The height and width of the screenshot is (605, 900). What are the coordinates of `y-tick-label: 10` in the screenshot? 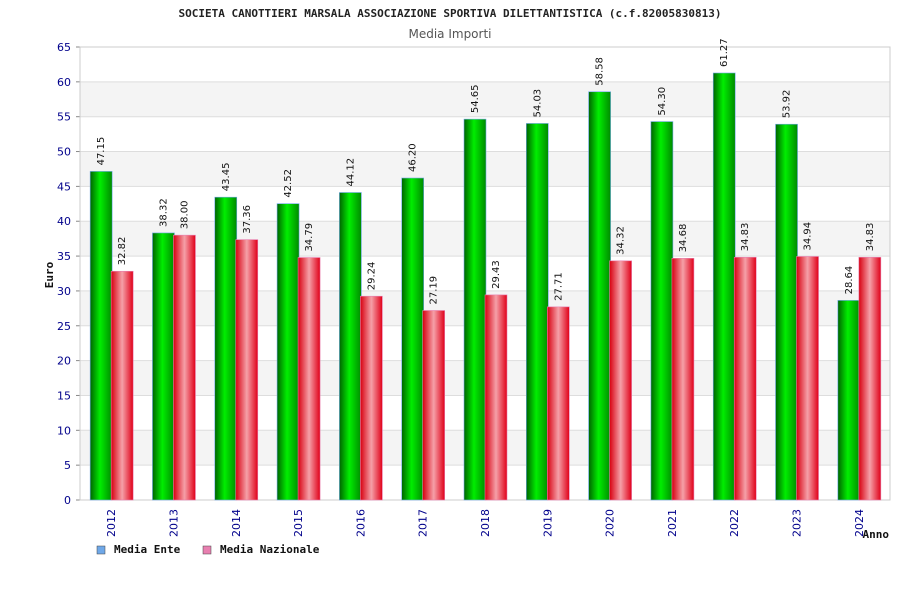 It's located at (64, 430).